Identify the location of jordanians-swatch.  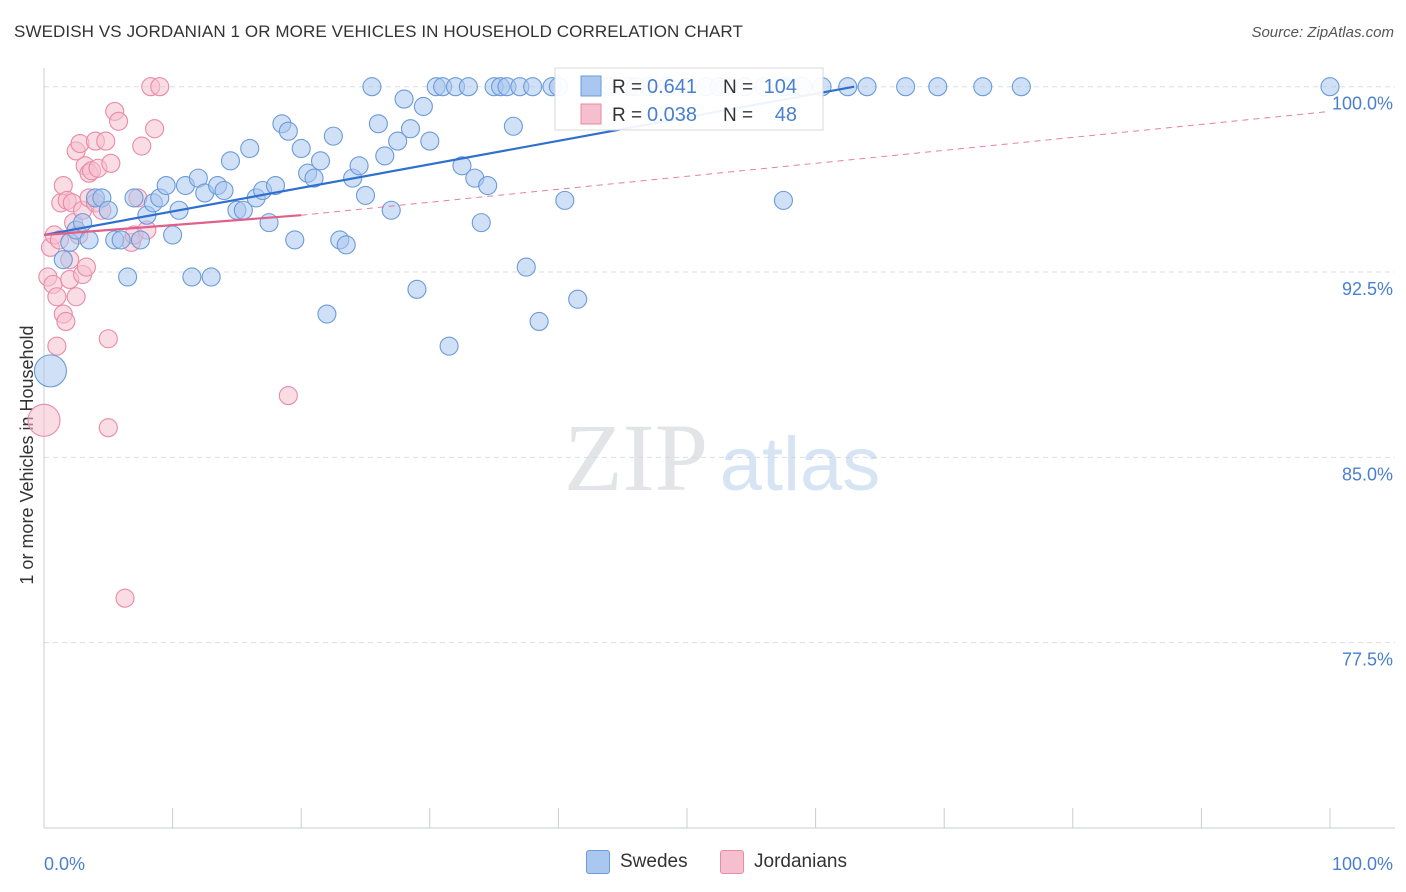
(732, 862).